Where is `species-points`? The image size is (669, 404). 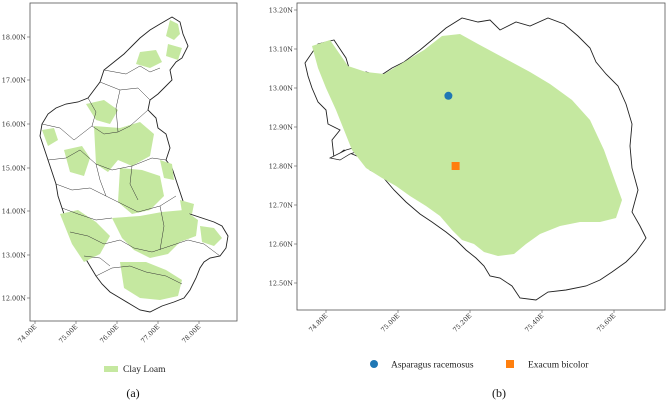
species-points is located at coordinates (452, 130).